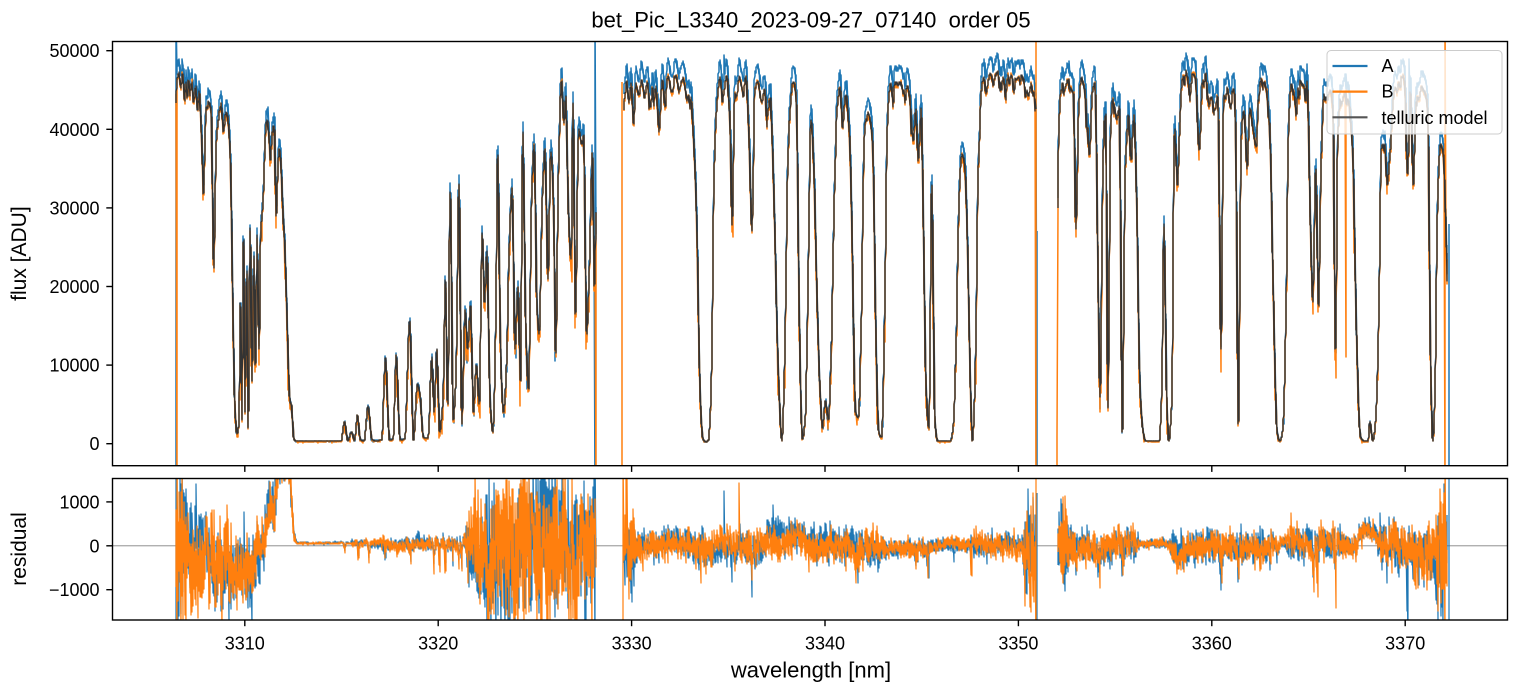  Describe the element at coordinates (74, 590) in the screenshot. I see `svg-text: −1000` at that location.